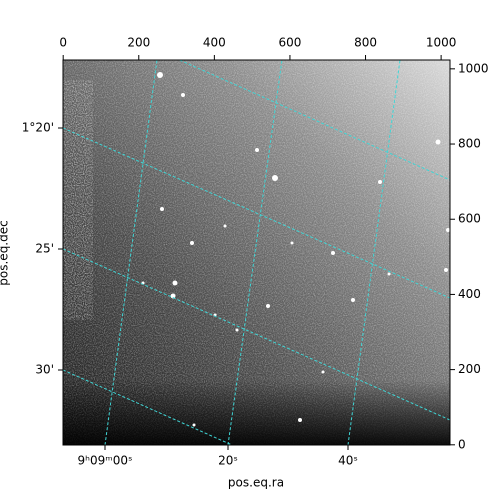 The width and height of the screenshot is (500, 500). I want to click on x-tick-label: 800, so click(365, 43).